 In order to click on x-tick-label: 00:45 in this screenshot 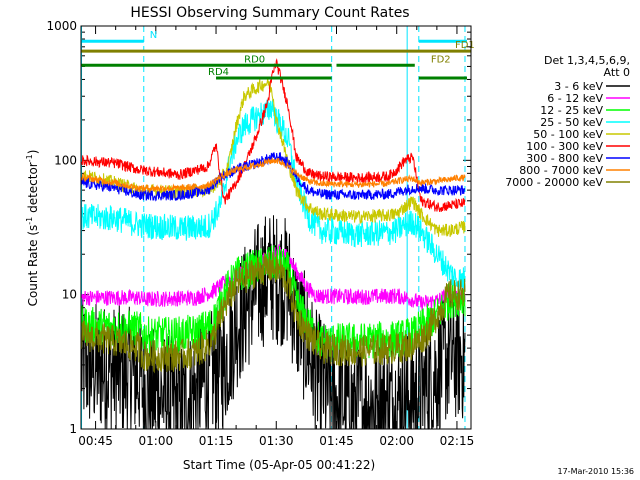, I will do `click(95, 441)`.